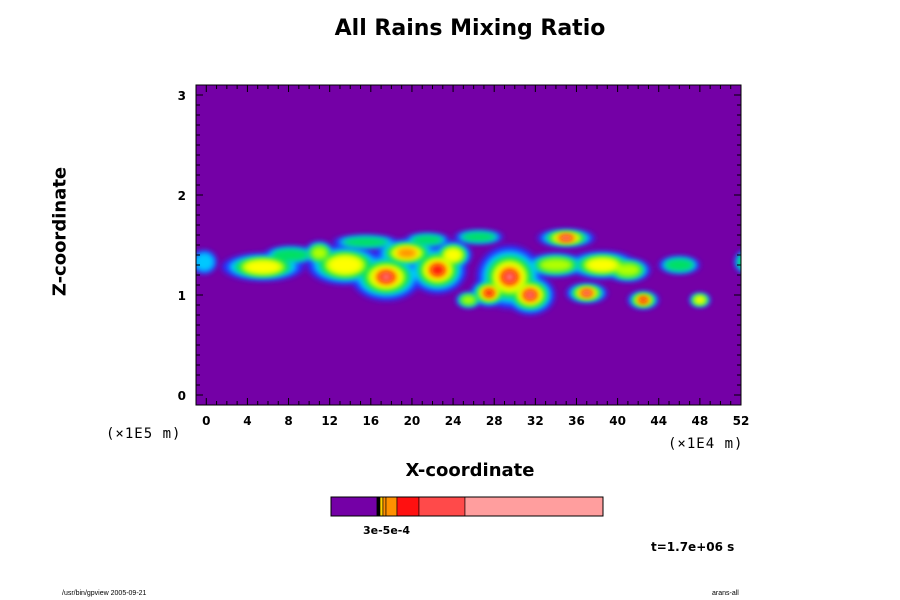 This screenshot has height=600, width=900. I want to click on rain-regions, so click(468, 272).